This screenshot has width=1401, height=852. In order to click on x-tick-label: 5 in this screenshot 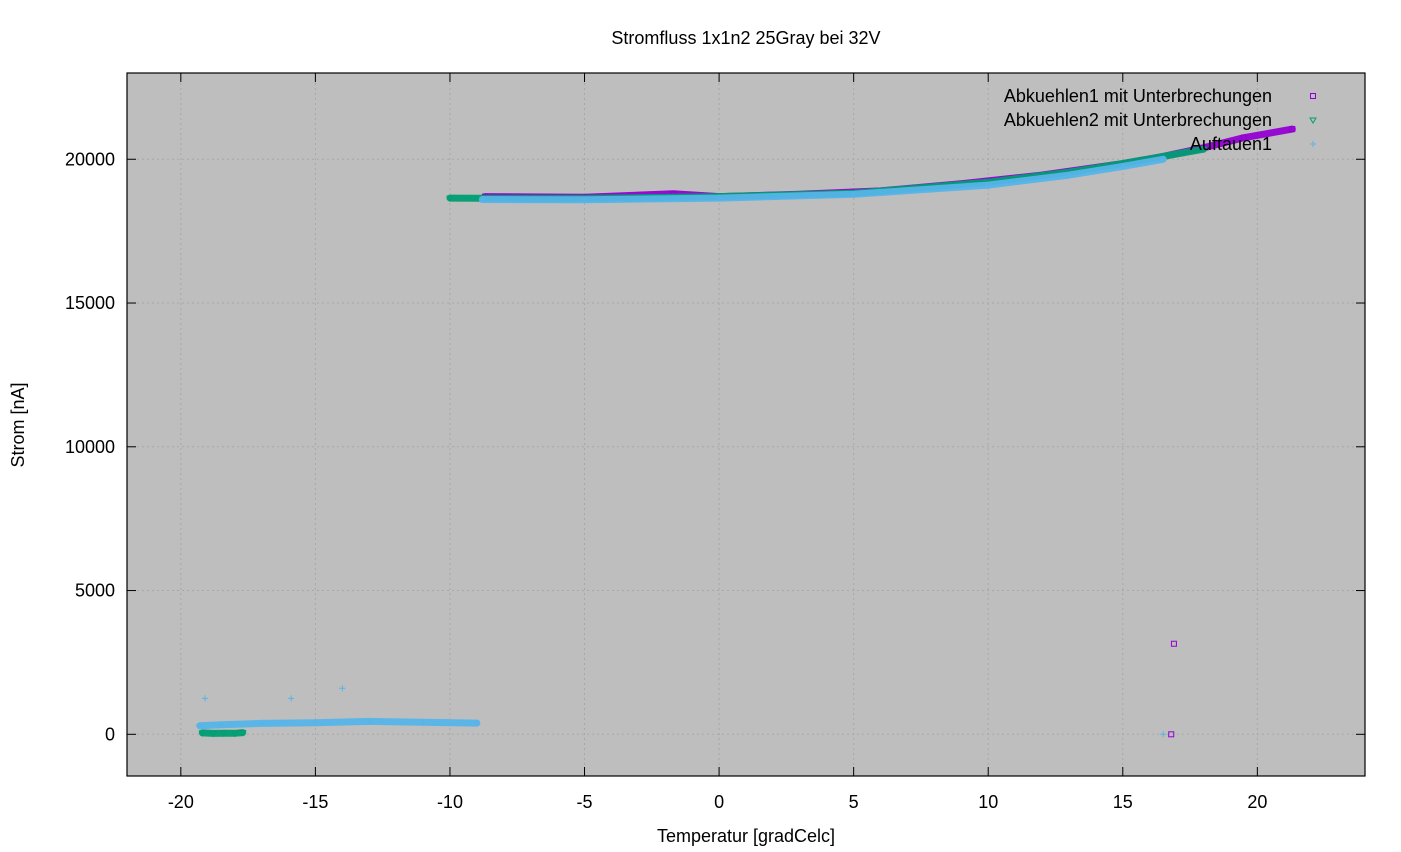, I will do `click(854, 802)`.